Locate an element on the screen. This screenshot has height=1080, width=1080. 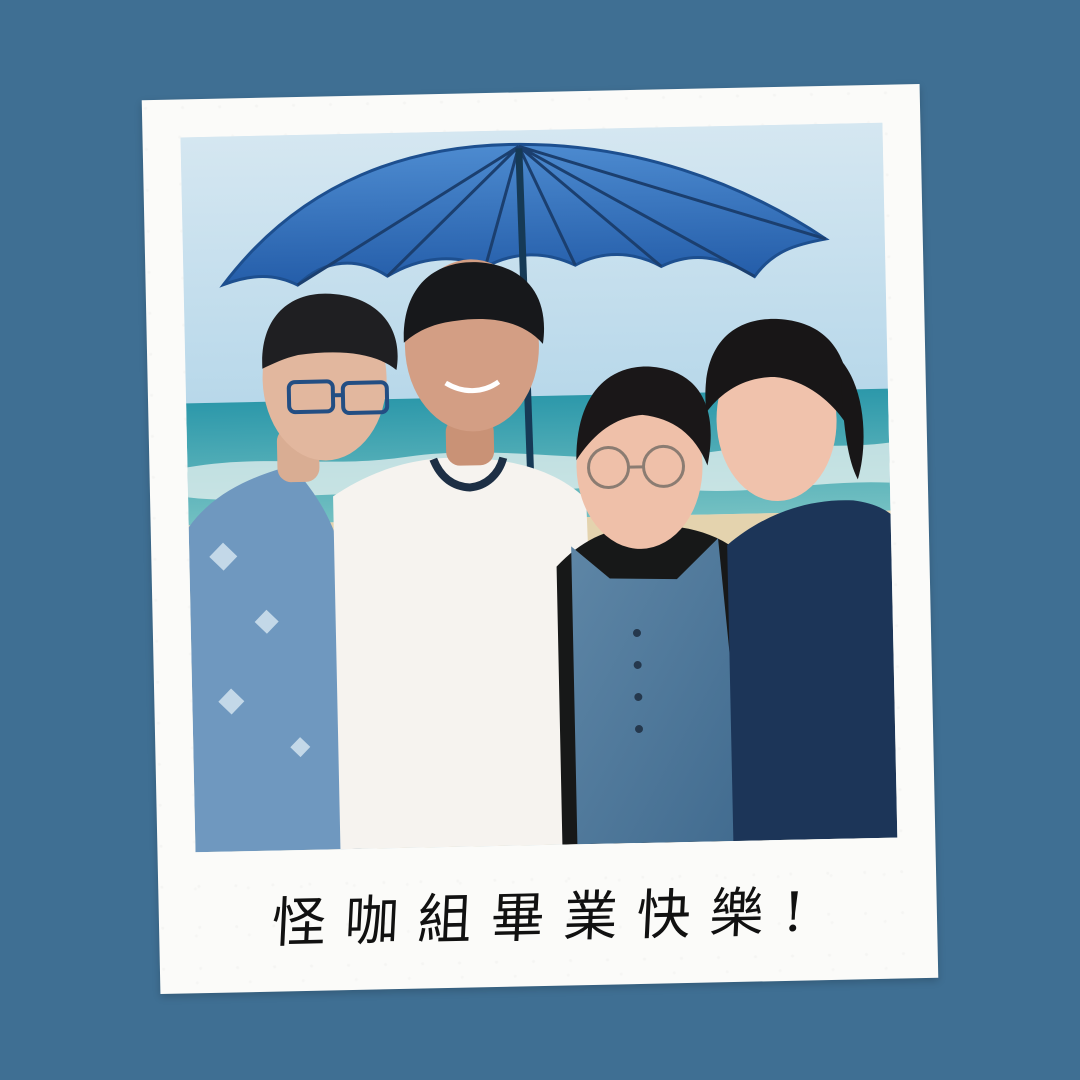
person-second is located at coordinates (466, 554).